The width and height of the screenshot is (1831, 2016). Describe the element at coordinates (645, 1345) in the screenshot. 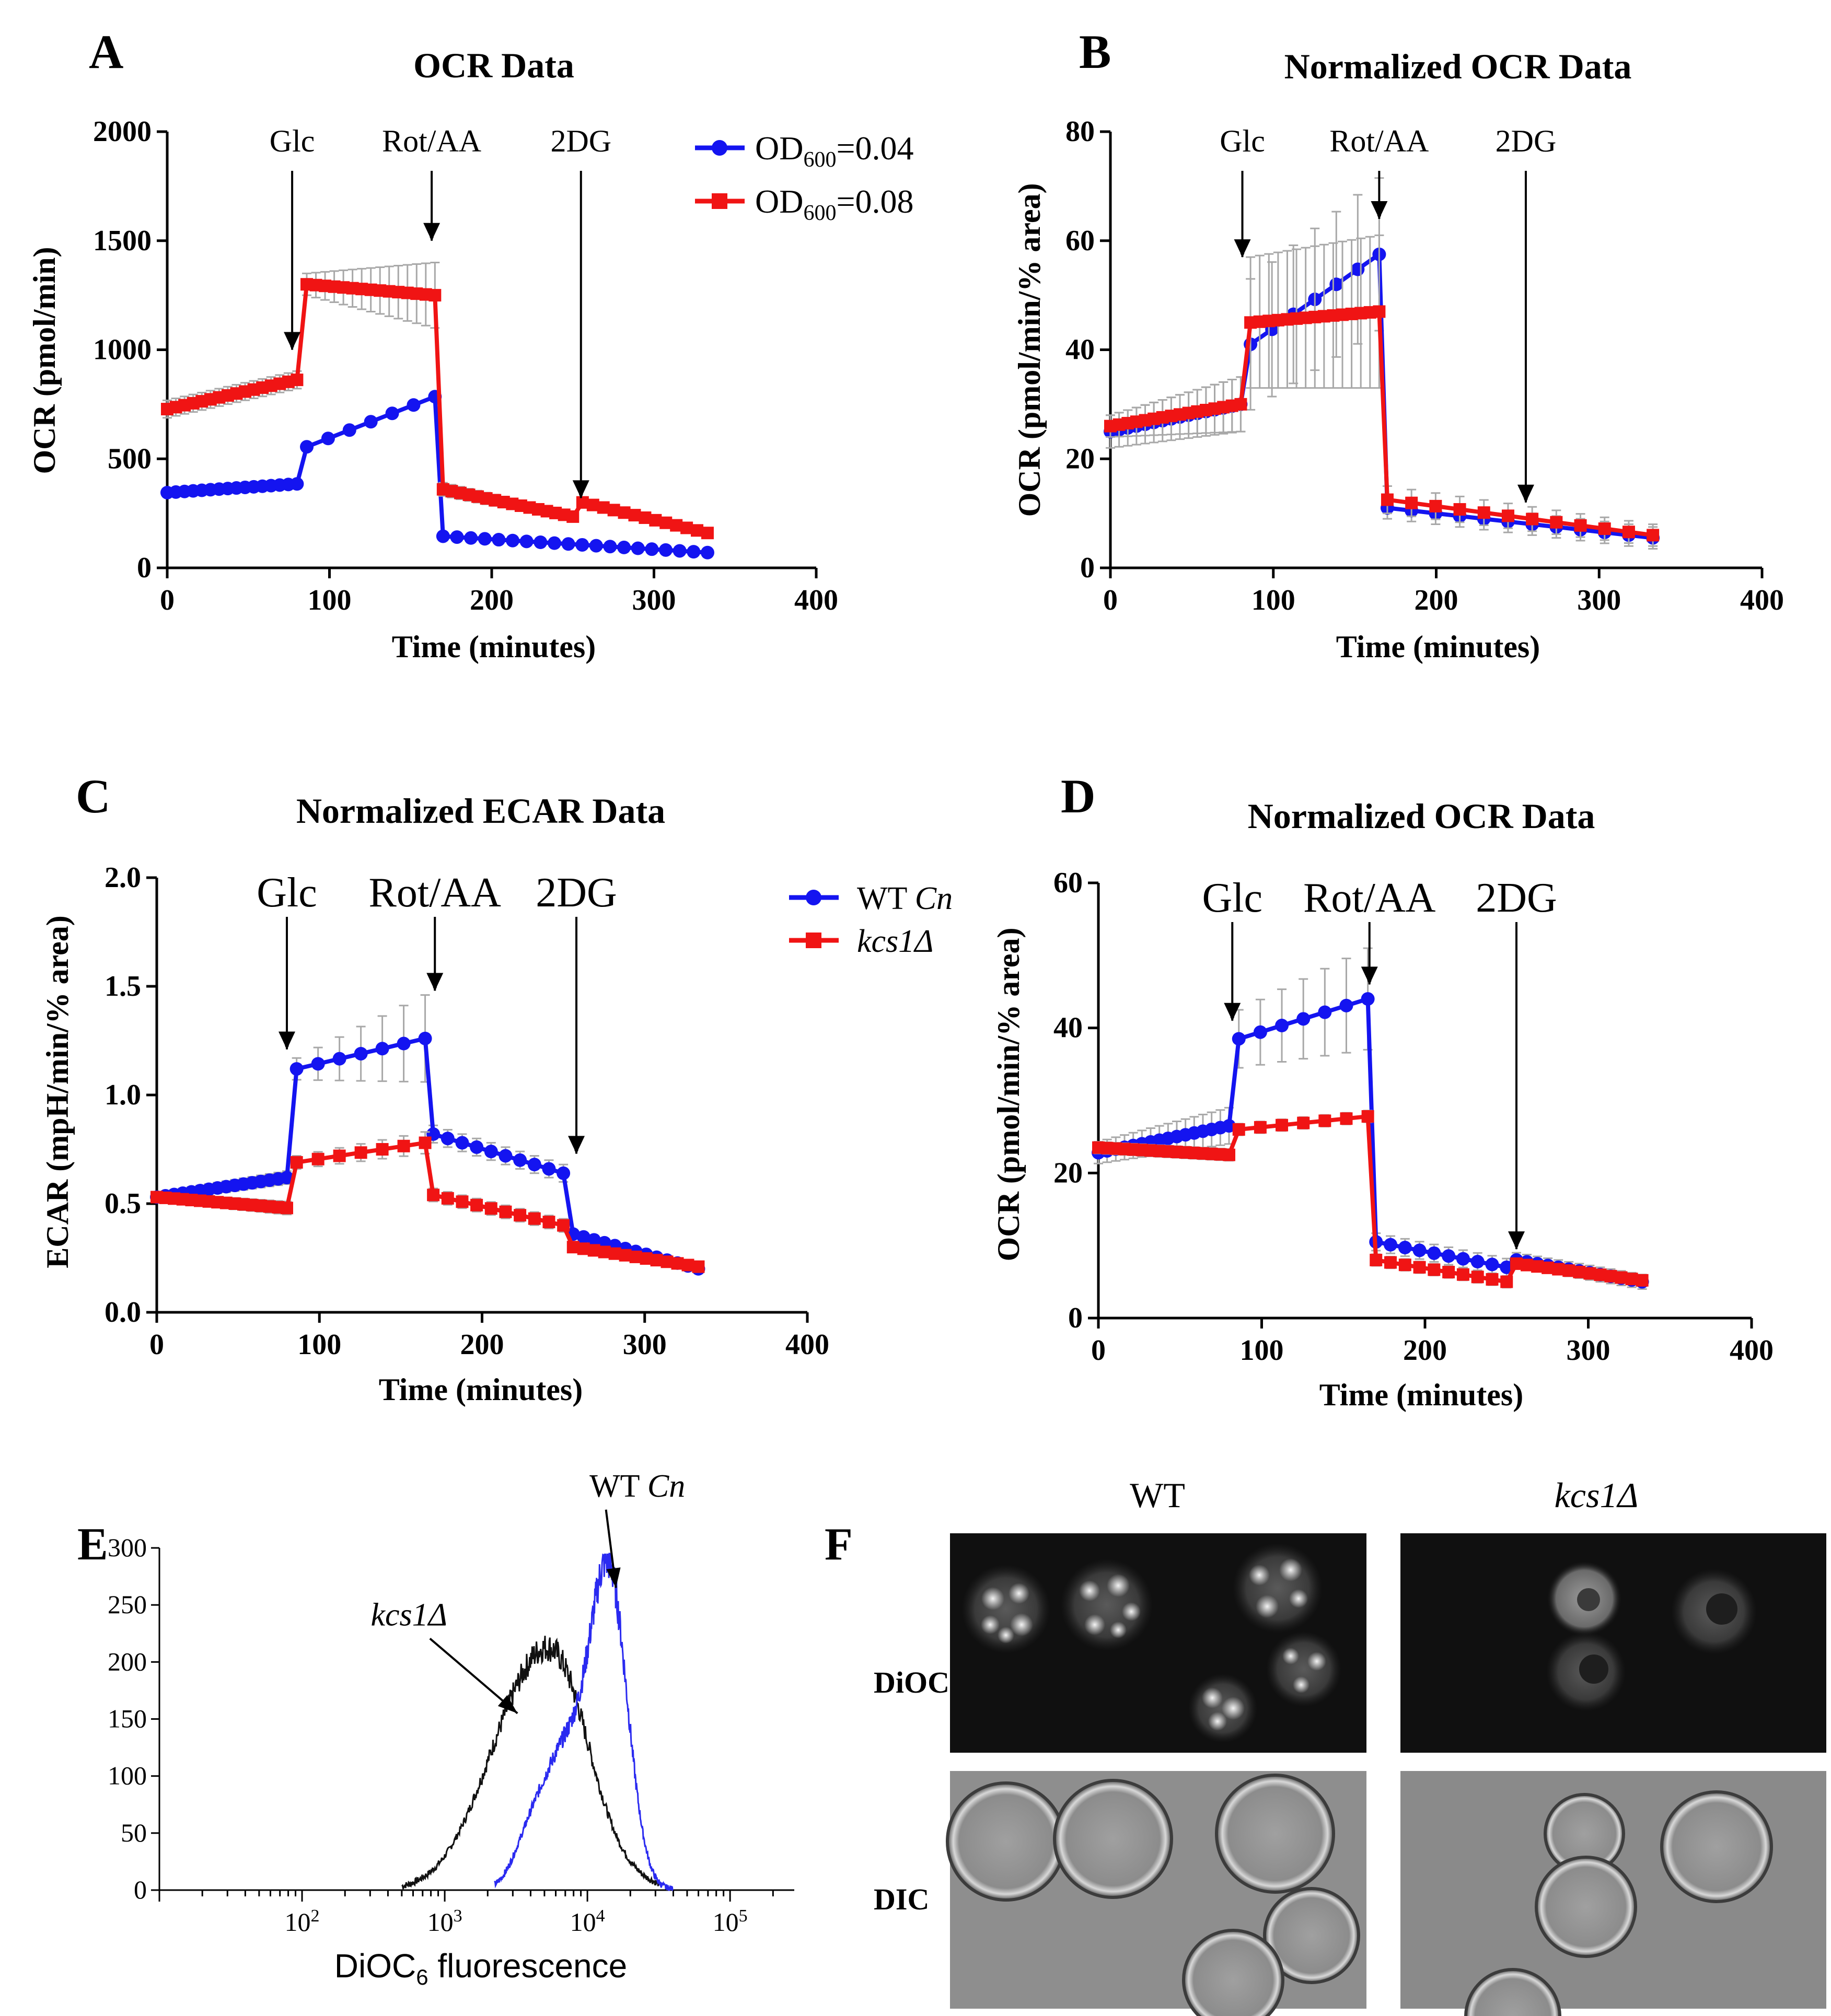

I see `x-tick-label: 300` at that location.